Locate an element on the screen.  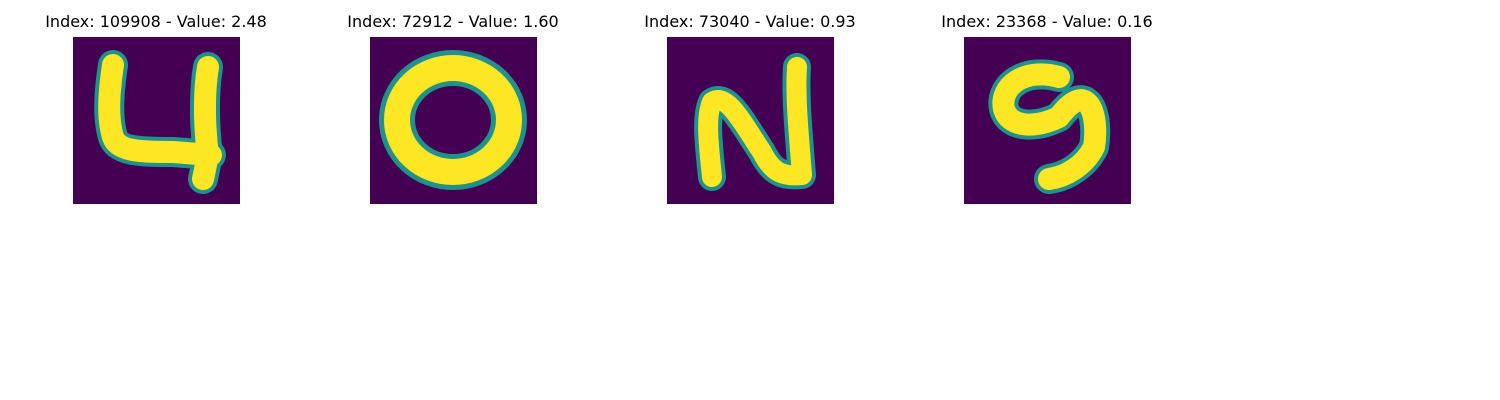
digit-4-image is located at coordinates (156, 120).